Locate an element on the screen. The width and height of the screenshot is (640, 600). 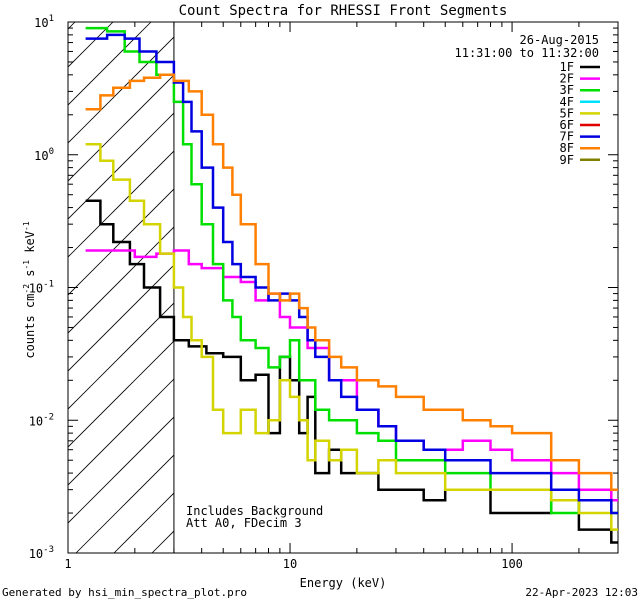
info-time-range: 11:31:00 to 11:32:00 is located at coordinates (527, 53).